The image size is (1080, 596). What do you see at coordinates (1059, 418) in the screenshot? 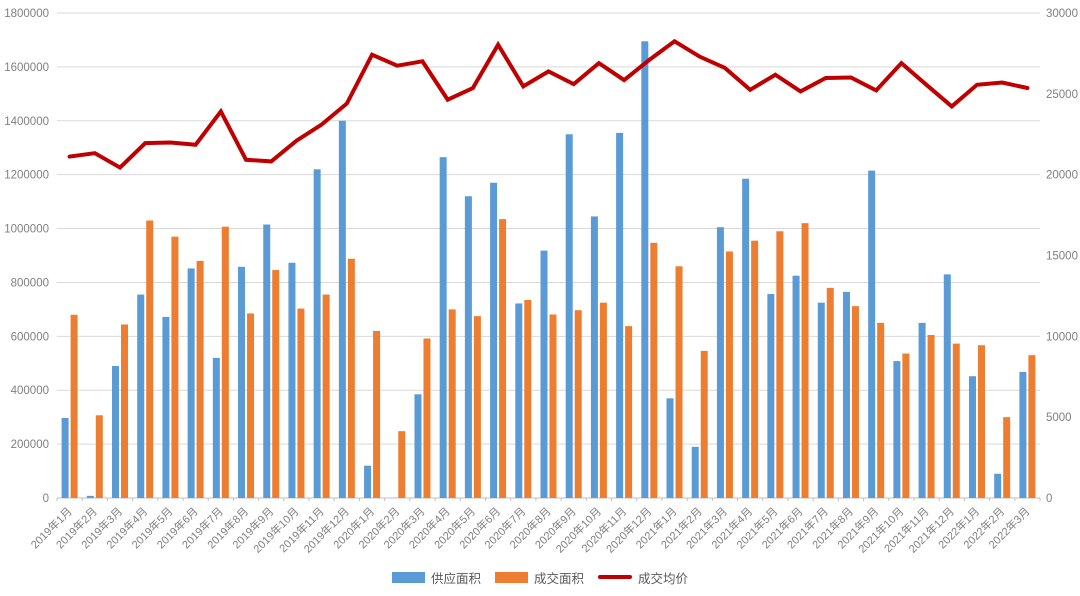
I see `svg-text: 5000` at bounding box center [1059, 418].